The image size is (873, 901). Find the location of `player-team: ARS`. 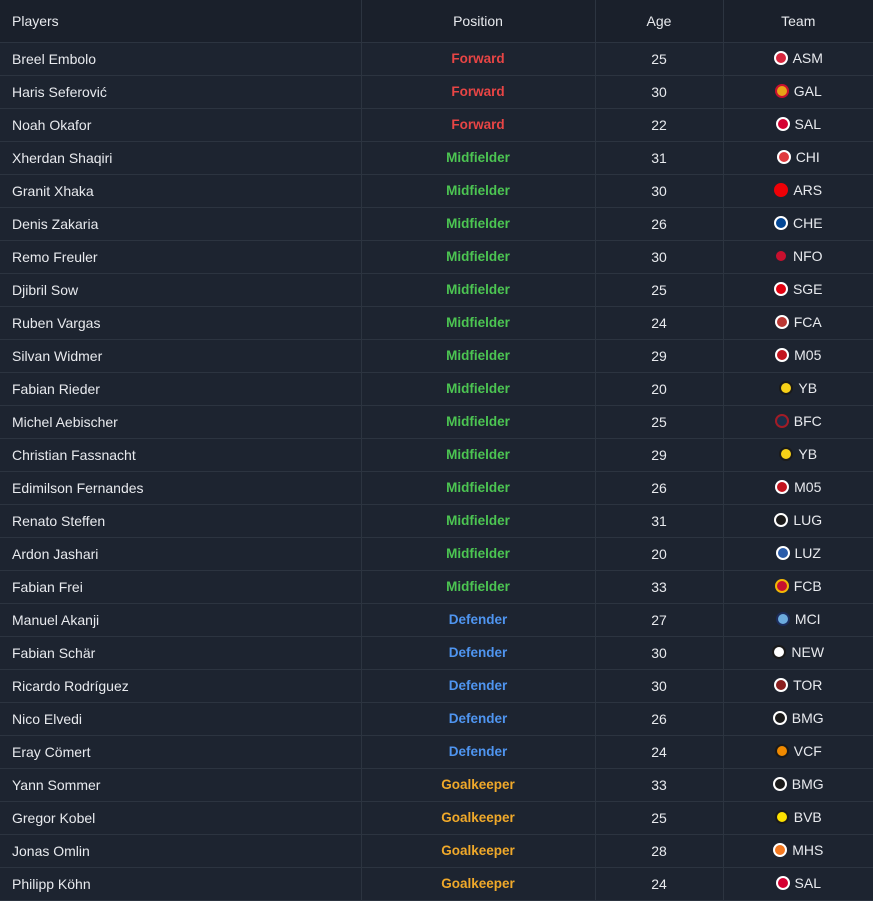

player-team: ARS is located at coordinates (798, 191).